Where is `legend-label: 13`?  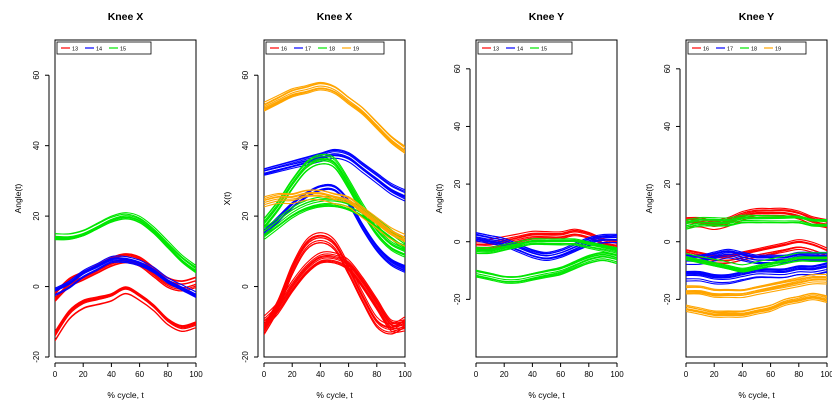 legend-label: 13 is located at coordinates (496, 50).